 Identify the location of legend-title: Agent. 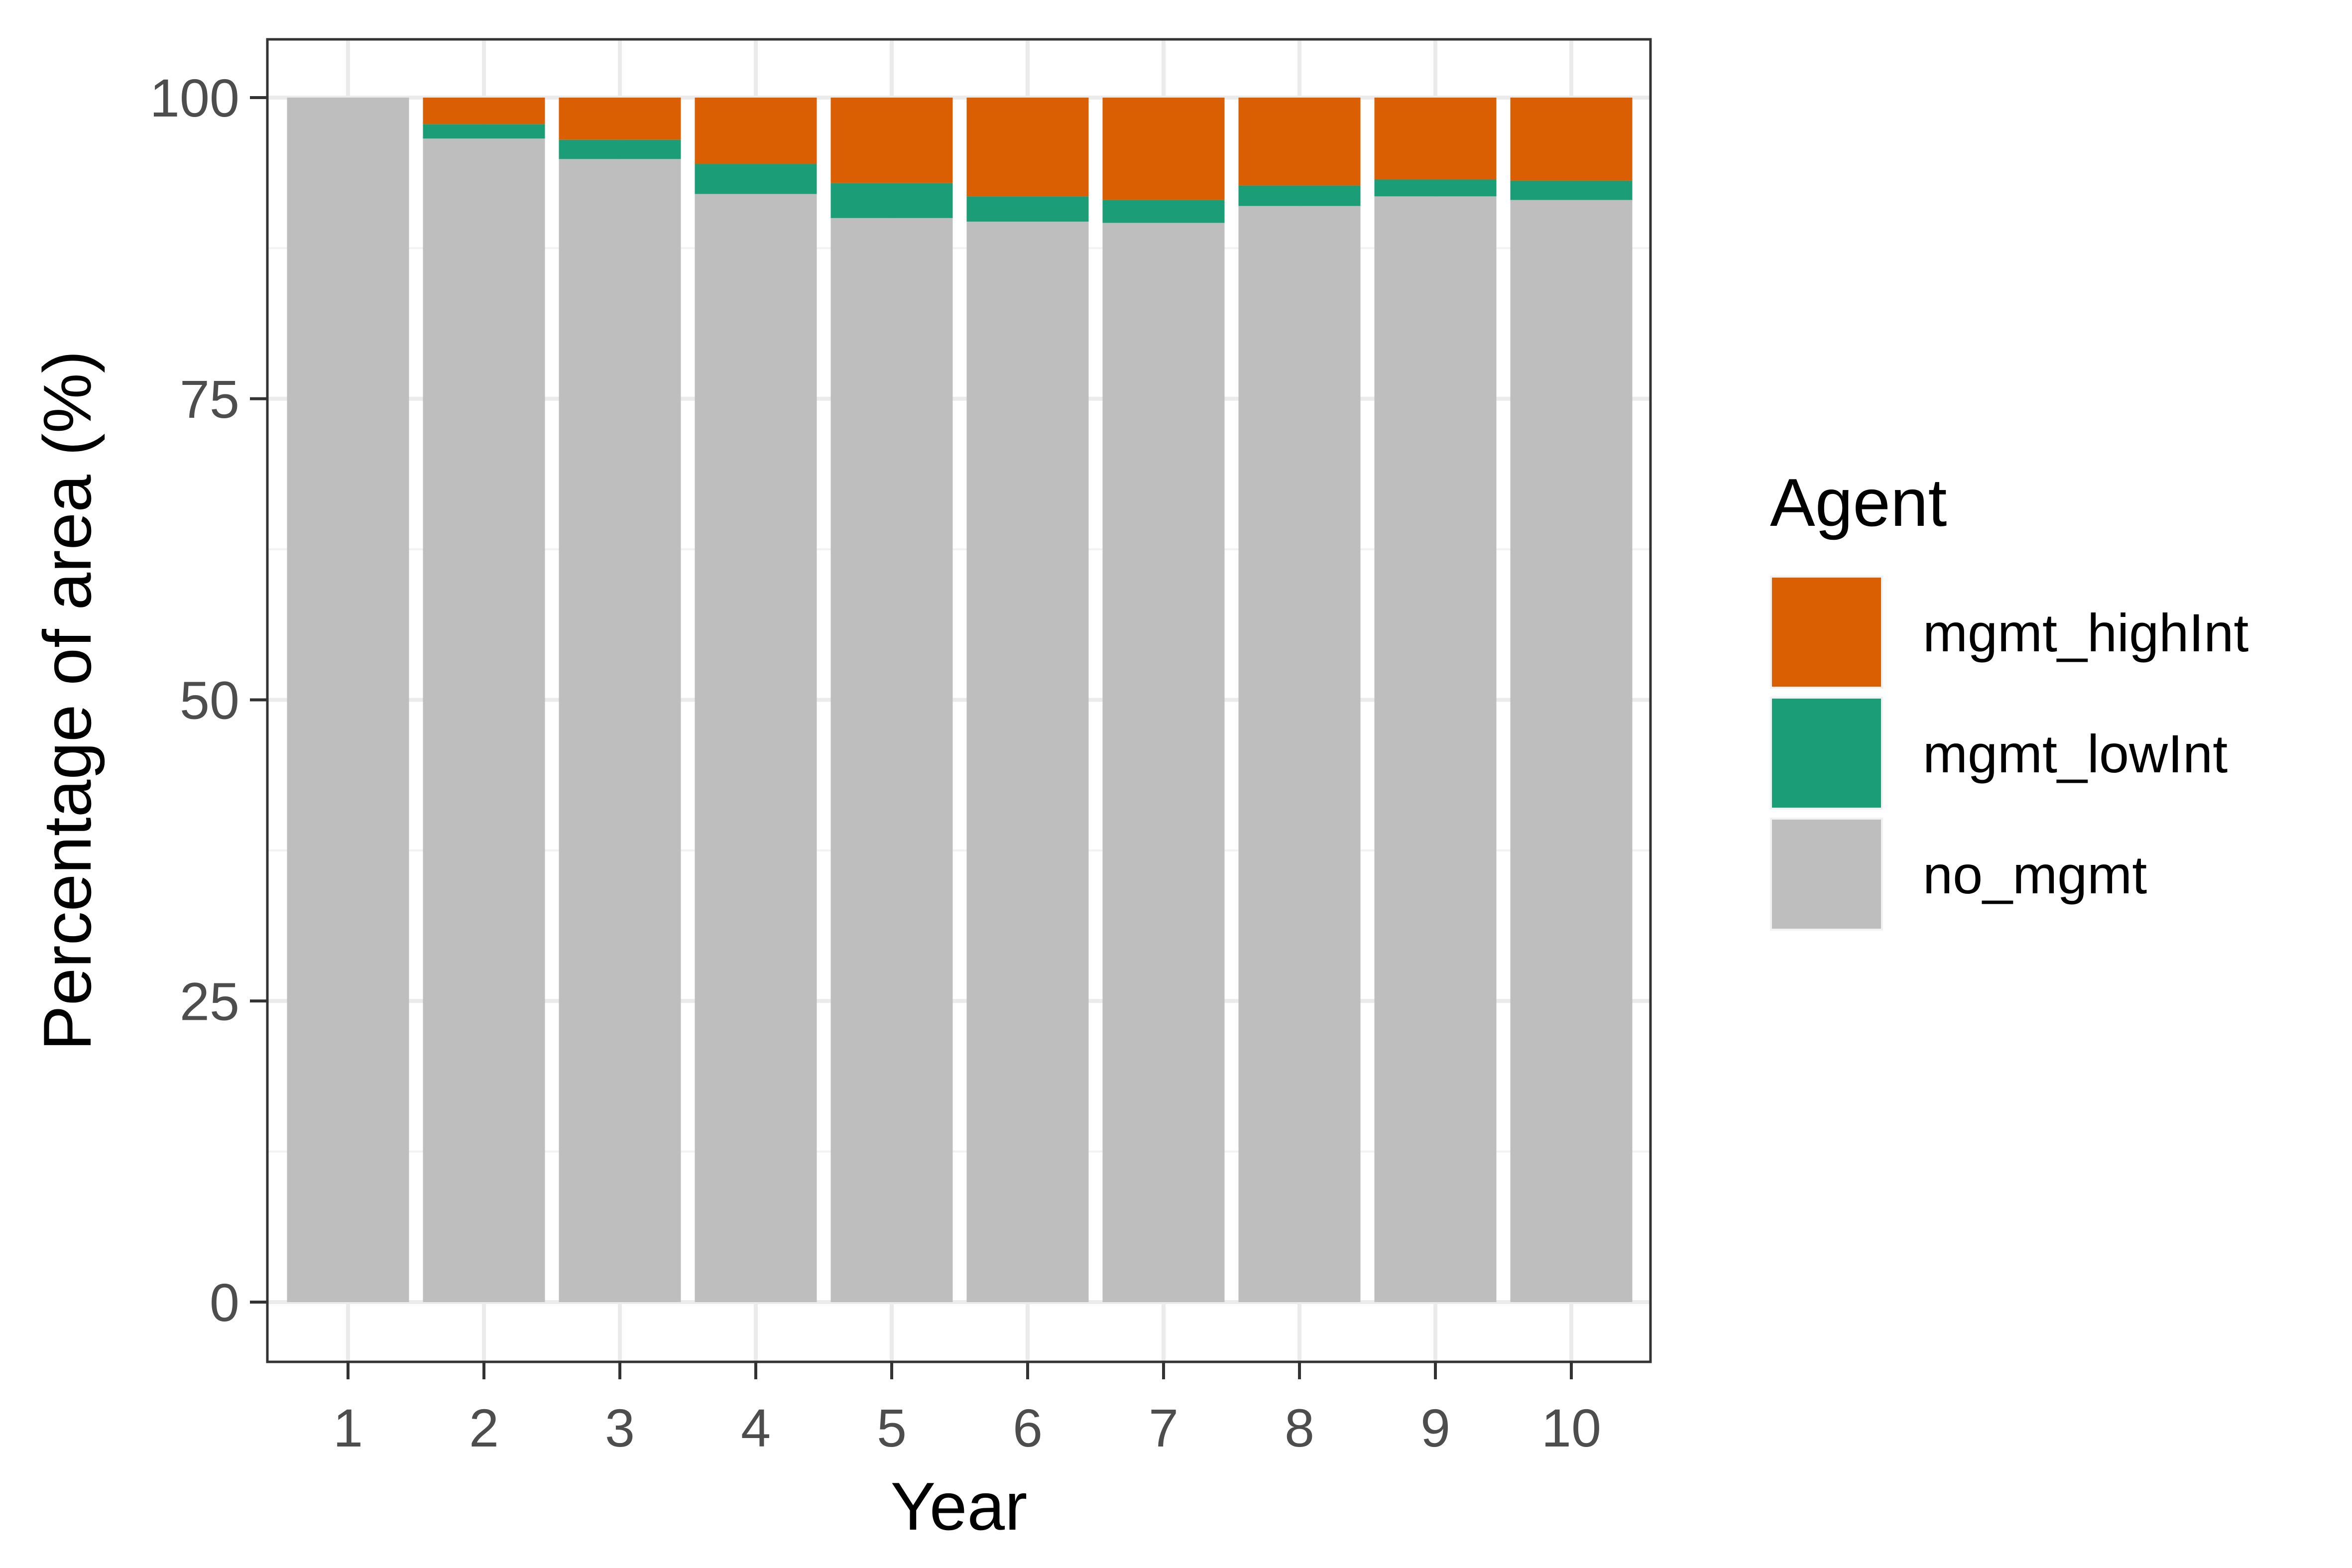
(1858, 502).